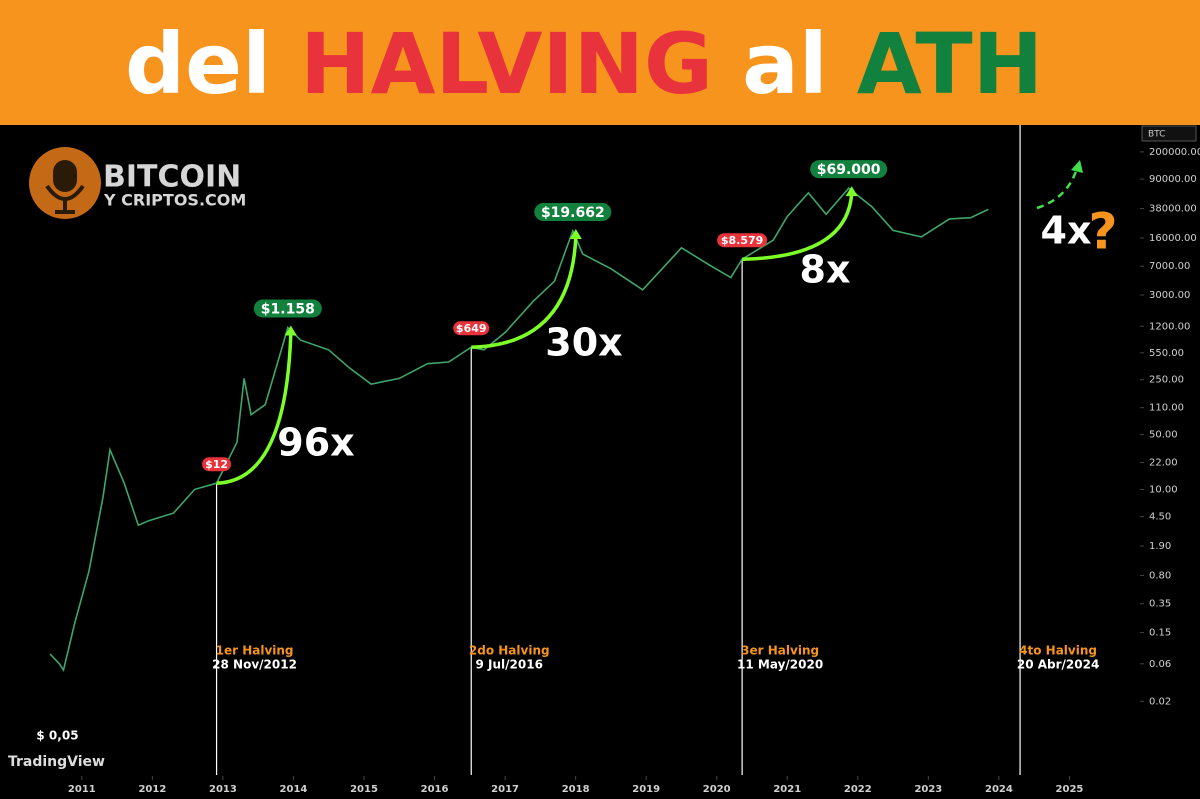 Image resolution: width=1200 pixels, height=799 pixels. I want to click on logo-mic, so click(65, 176).